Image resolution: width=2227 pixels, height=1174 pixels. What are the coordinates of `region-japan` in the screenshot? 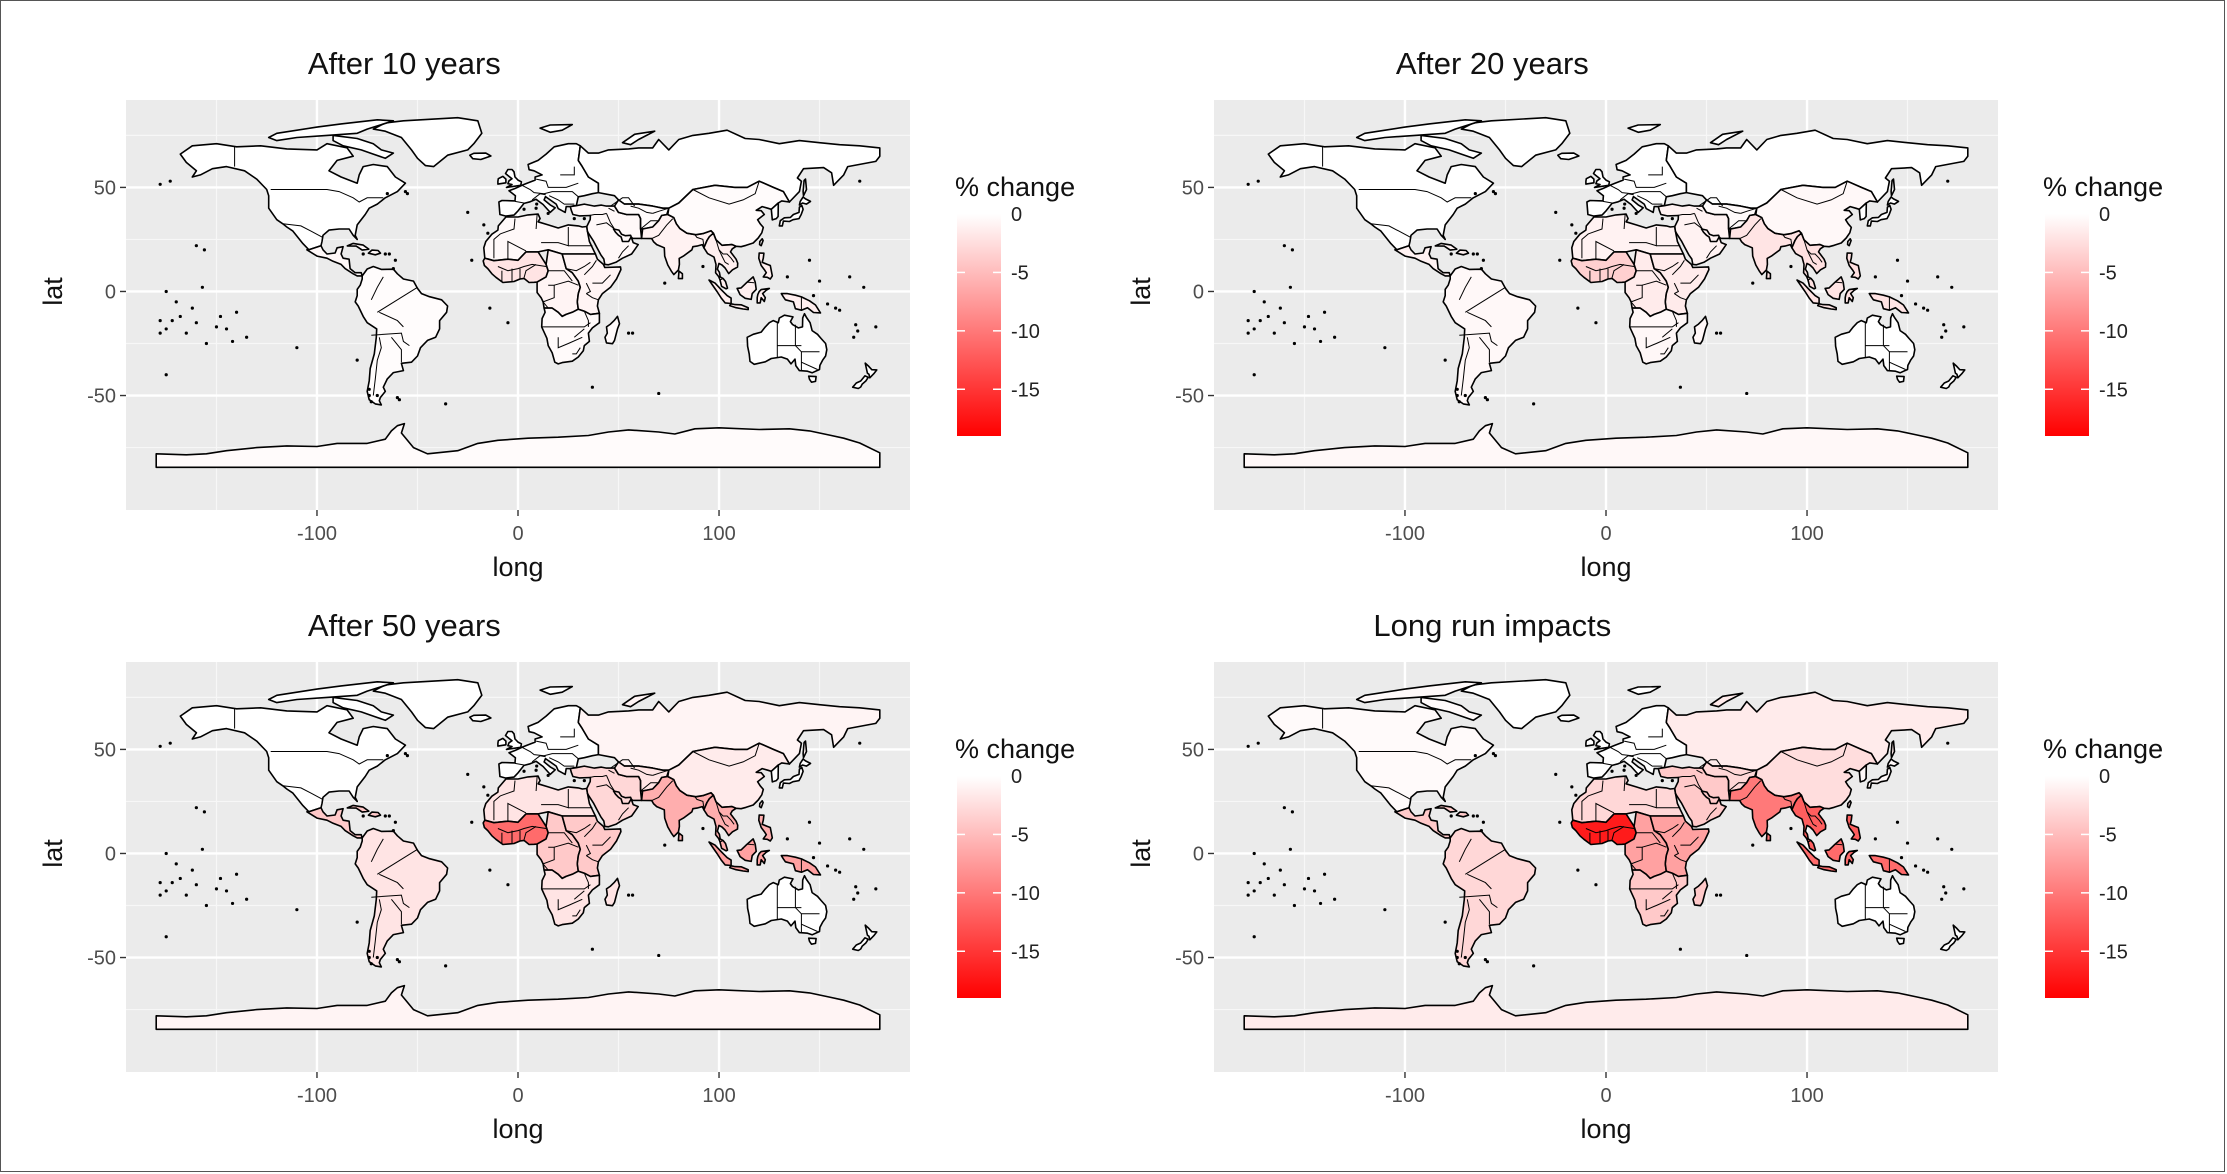 It's located at (1879, 777).